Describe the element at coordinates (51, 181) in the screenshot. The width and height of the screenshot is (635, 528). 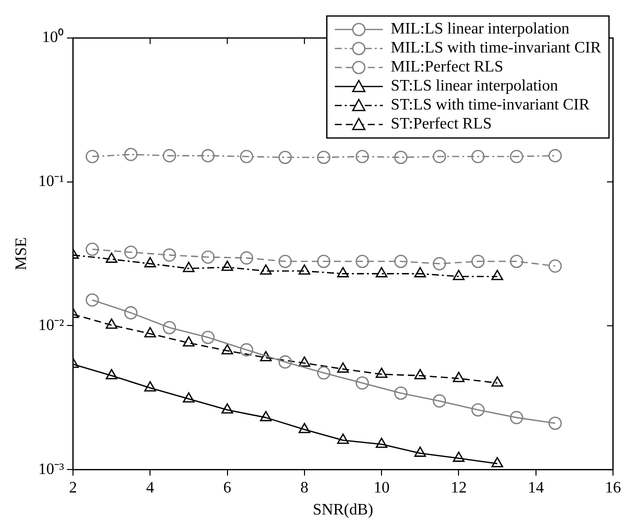
I see `y-tick-label: 10⁻¹` at that location.